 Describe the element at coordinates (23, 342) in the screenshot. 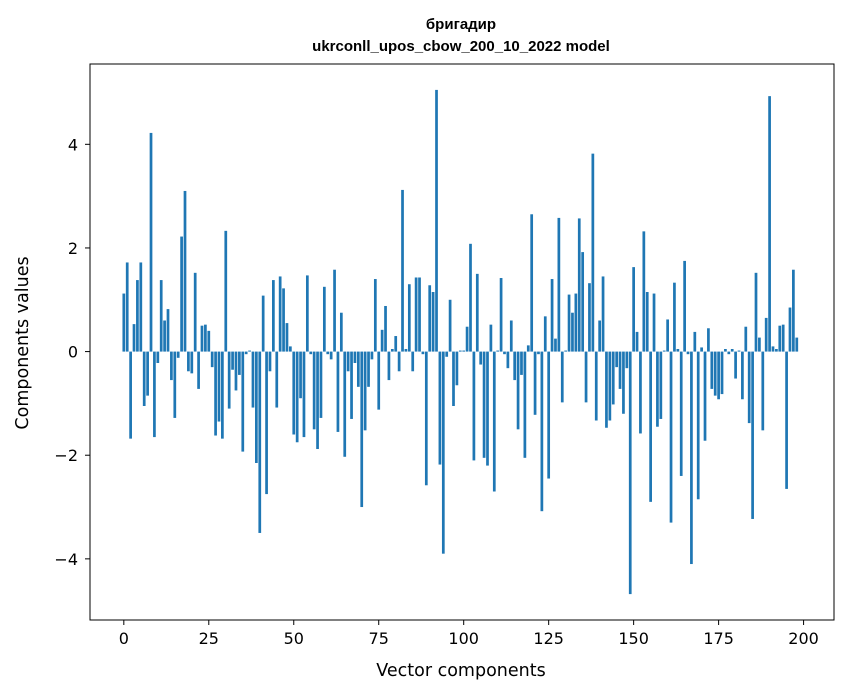

I see `y-axis-label: Components values` at that location.